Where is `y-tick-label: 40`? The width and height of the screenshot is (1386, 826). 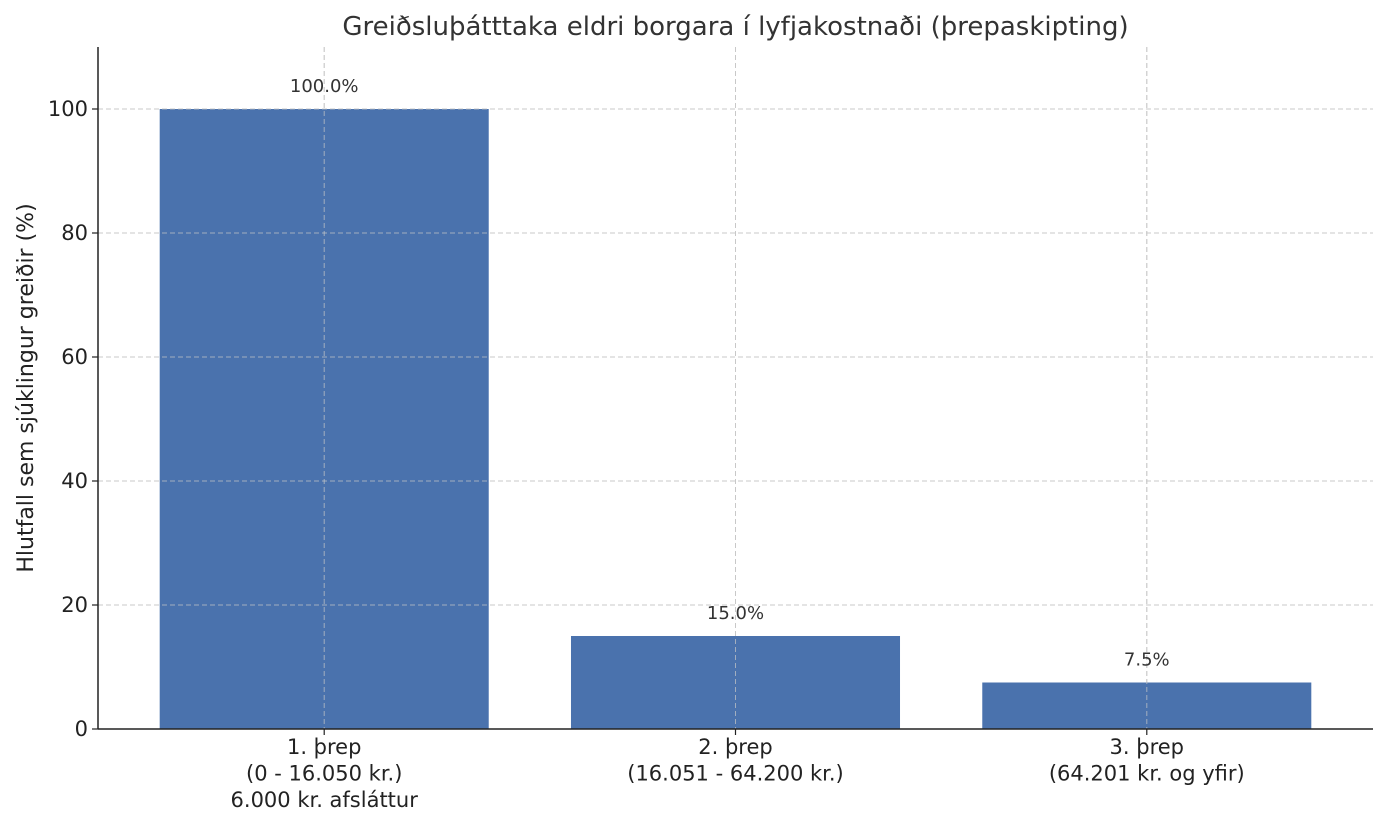
y-tick-label: 40 is located at coordinates (74, 481).